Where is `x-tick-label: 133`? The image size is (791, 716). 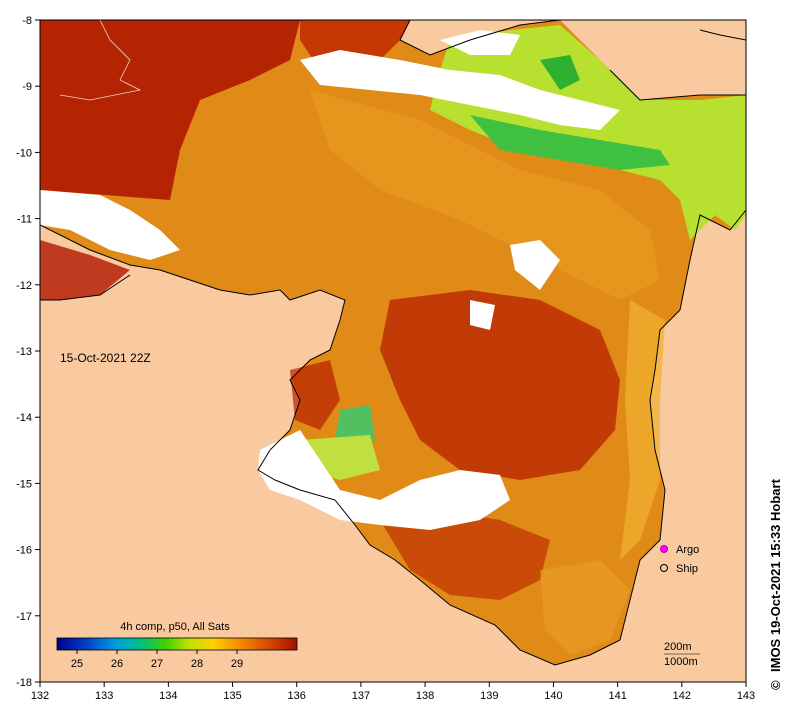 x-tick-label: 133 is located at coordinates (104, 696).